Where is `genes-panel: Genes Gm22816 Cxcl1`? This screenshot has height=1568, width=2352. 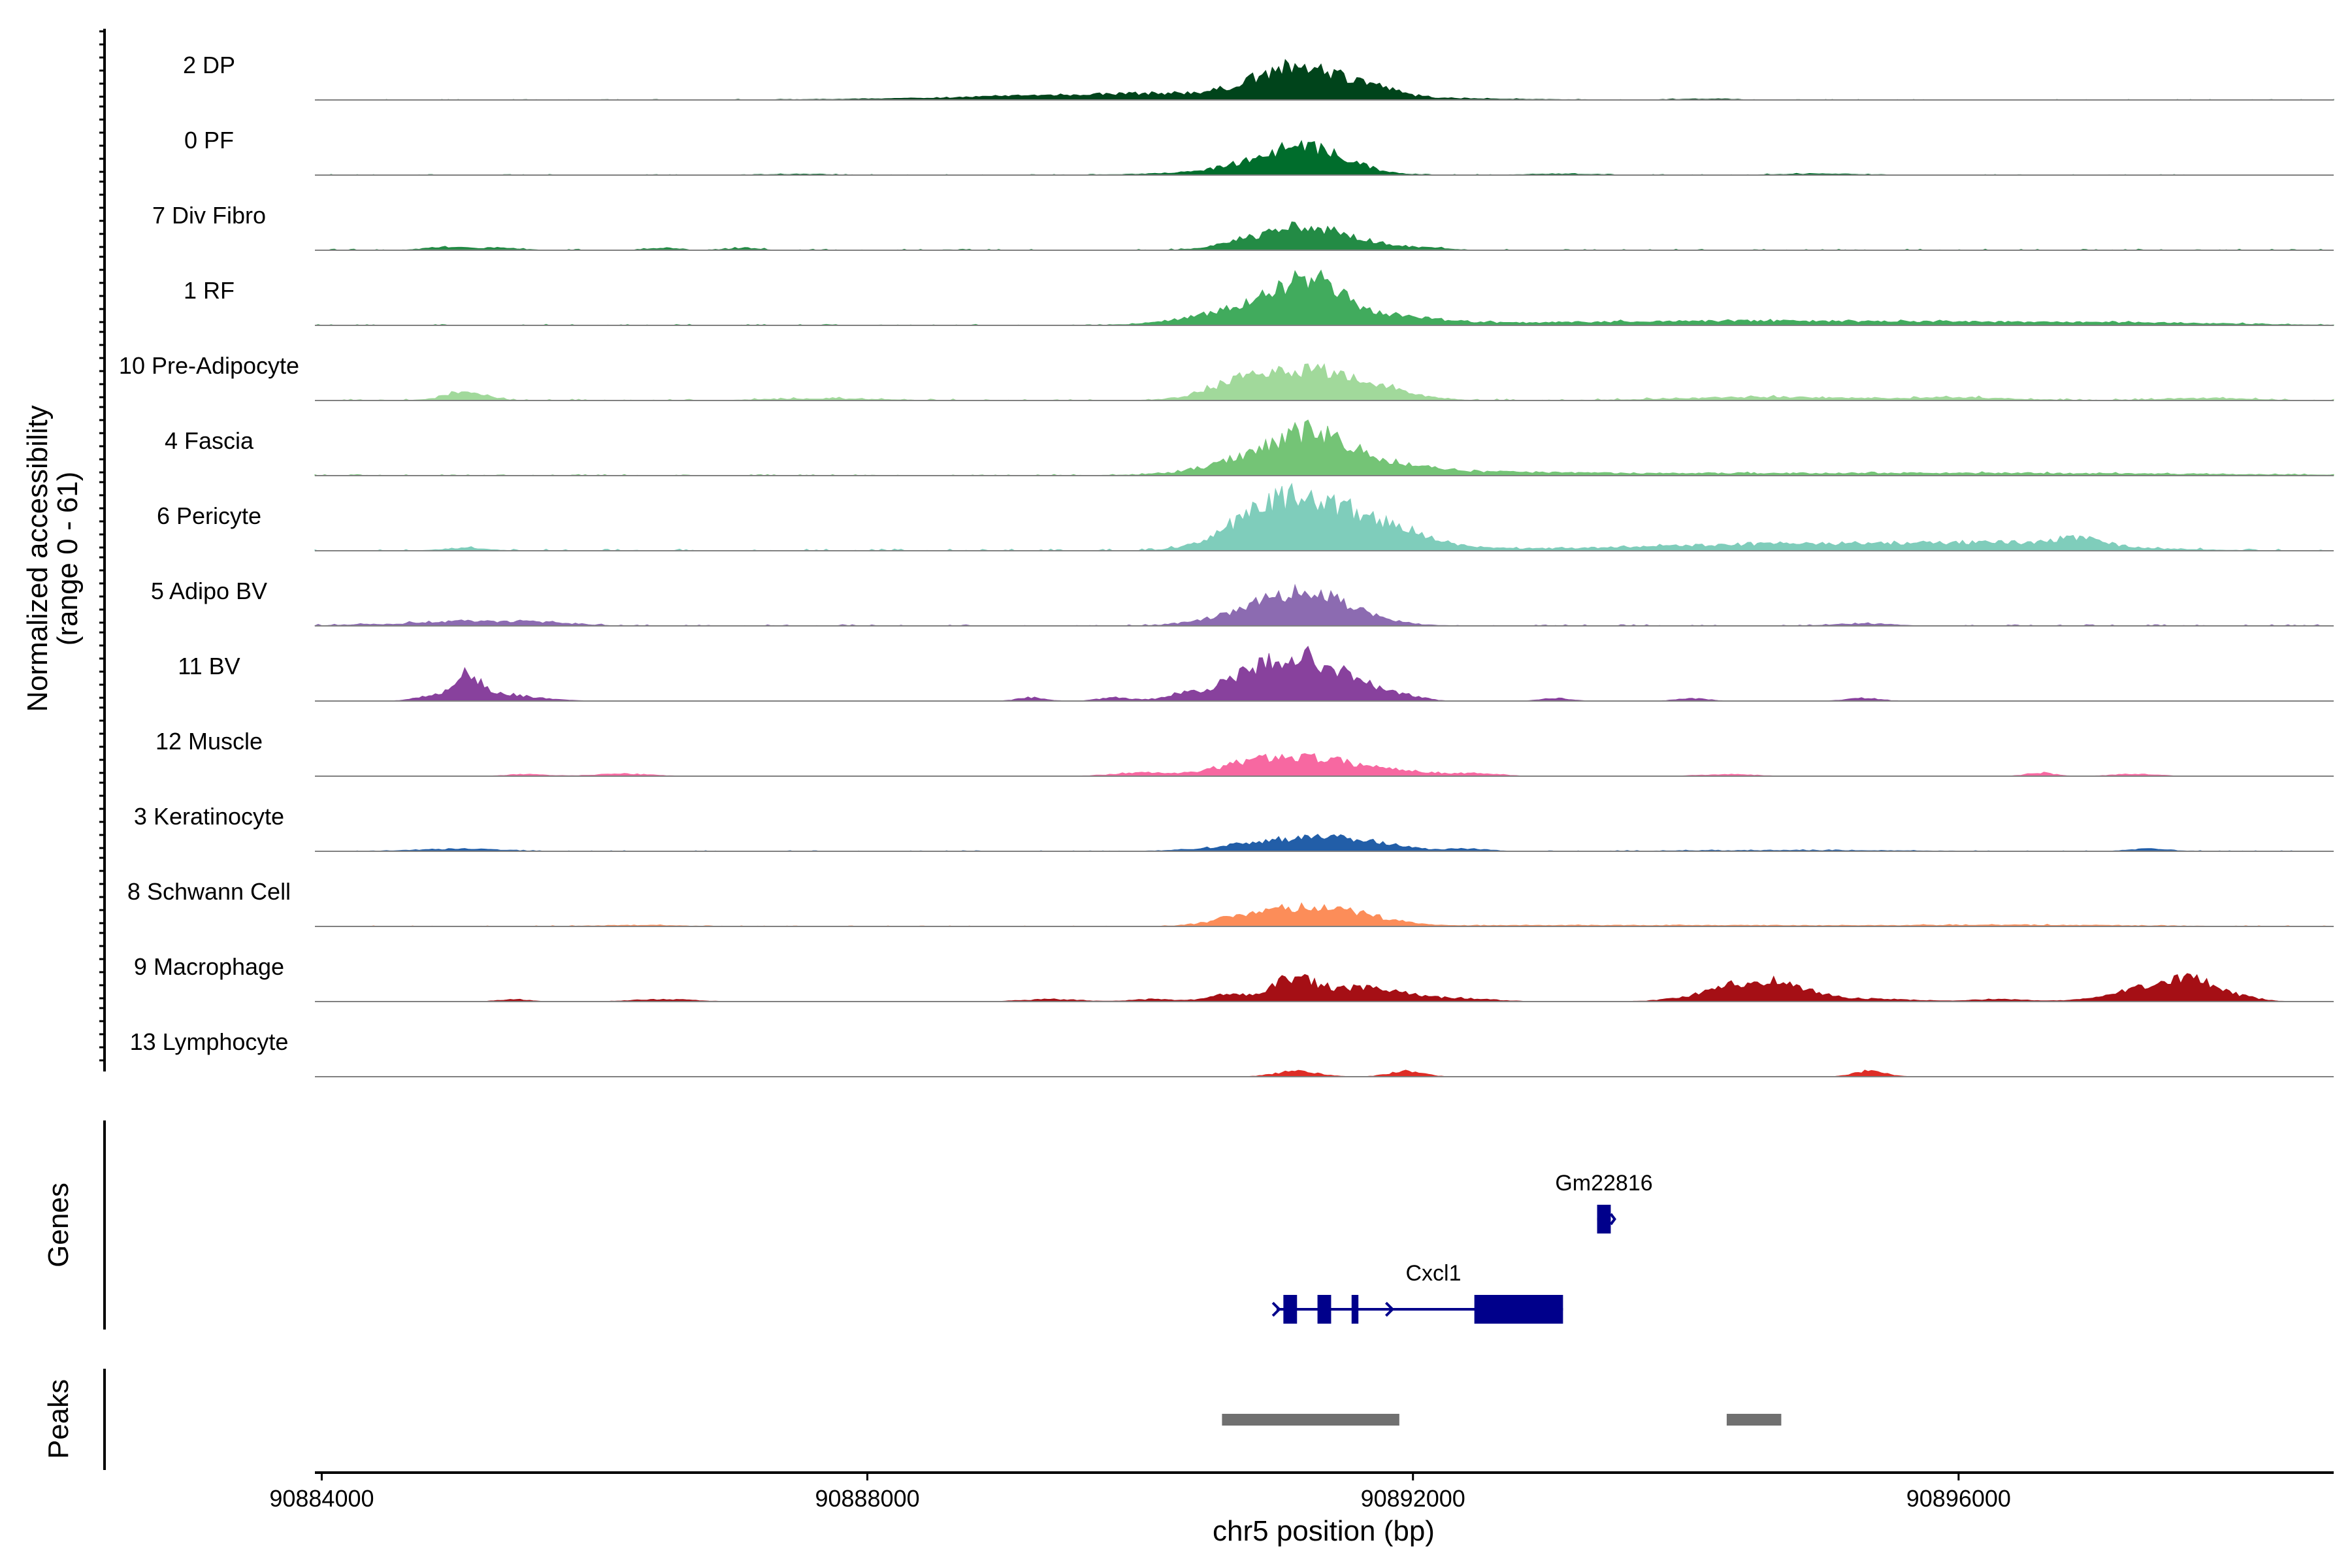 genes-panel: Genes Gm22816 Cxcl1 is located at coordinates (847, 1225).